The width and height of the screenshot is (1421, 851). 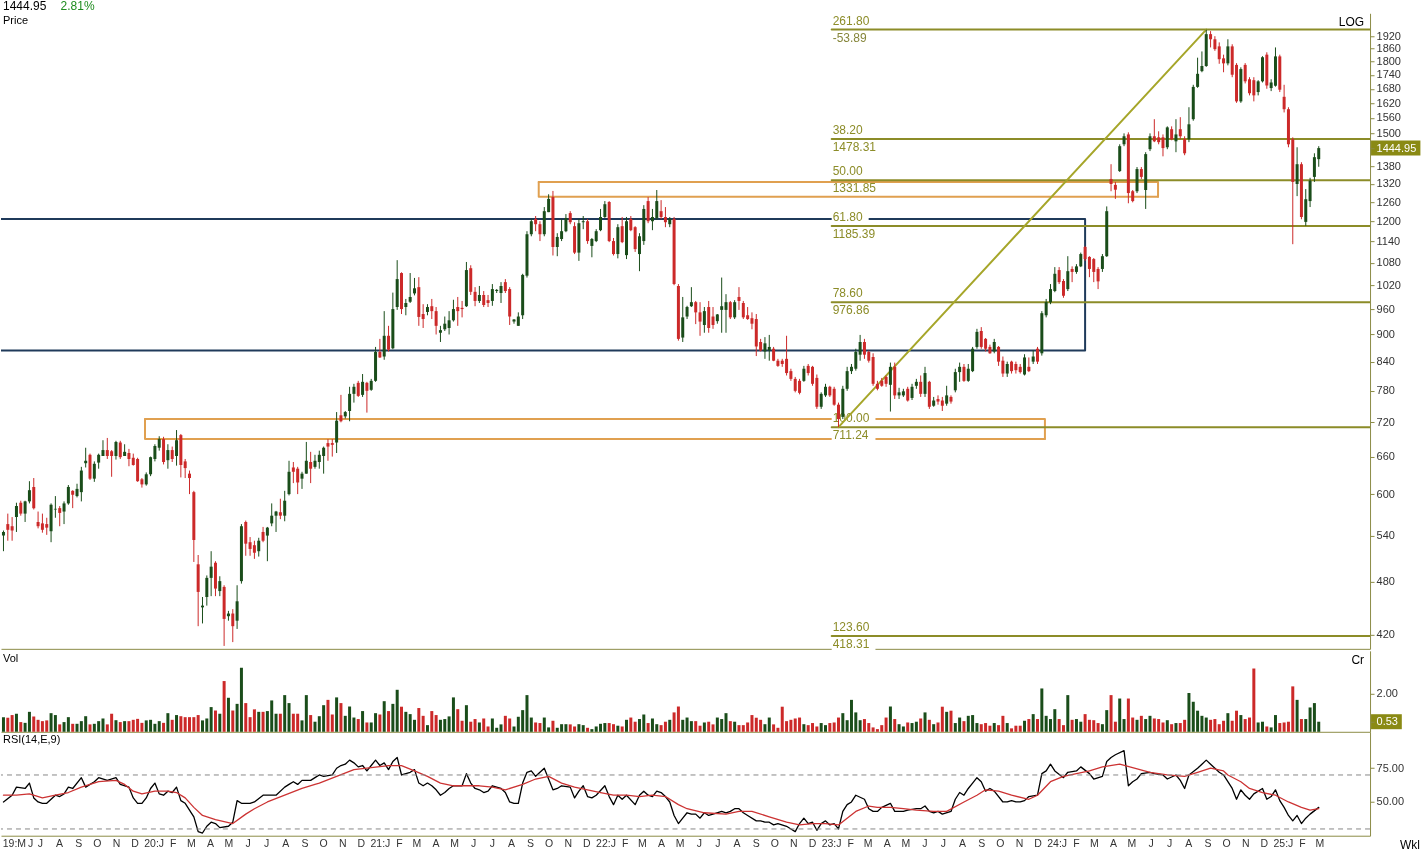 I want to click on x-tick-label: 20:J, so click(x=154, y=844).